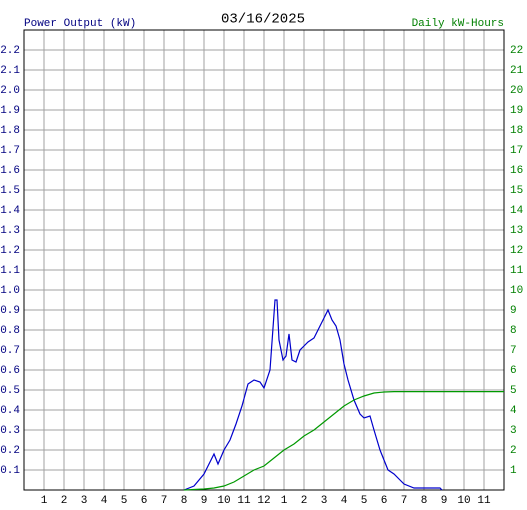  Describe the element at coordinates (263, 501) in the screenshot. I see `x-tick-label: 12` at that location.